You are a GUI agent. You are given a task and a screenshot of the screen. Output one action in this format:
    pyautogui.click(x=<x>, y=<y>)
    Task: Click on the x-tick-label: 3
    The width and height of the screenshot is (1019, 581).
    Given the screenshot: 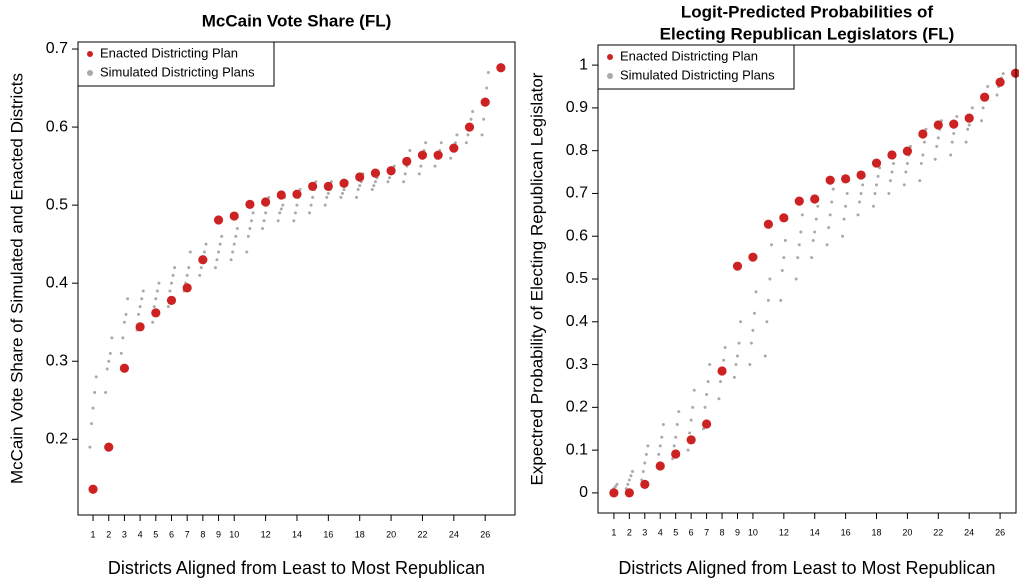 What is the action you would take?
    pyautogui.click(x=124, y=534)
    